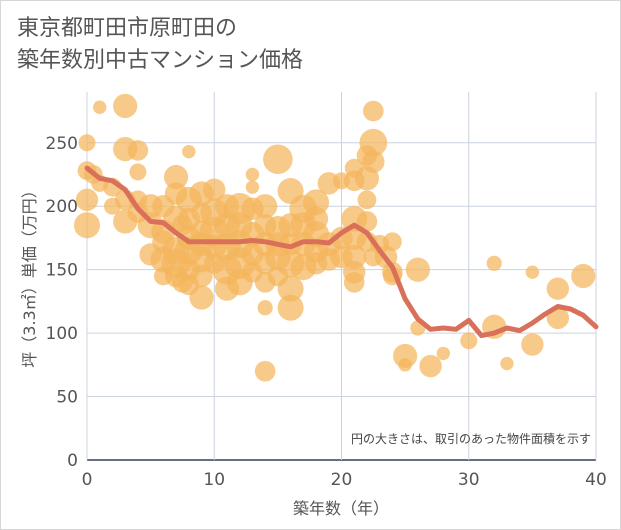 The height and width of the screenshot is (530, 621). I want to click on x-tick-label: 30, so click(469, 480).